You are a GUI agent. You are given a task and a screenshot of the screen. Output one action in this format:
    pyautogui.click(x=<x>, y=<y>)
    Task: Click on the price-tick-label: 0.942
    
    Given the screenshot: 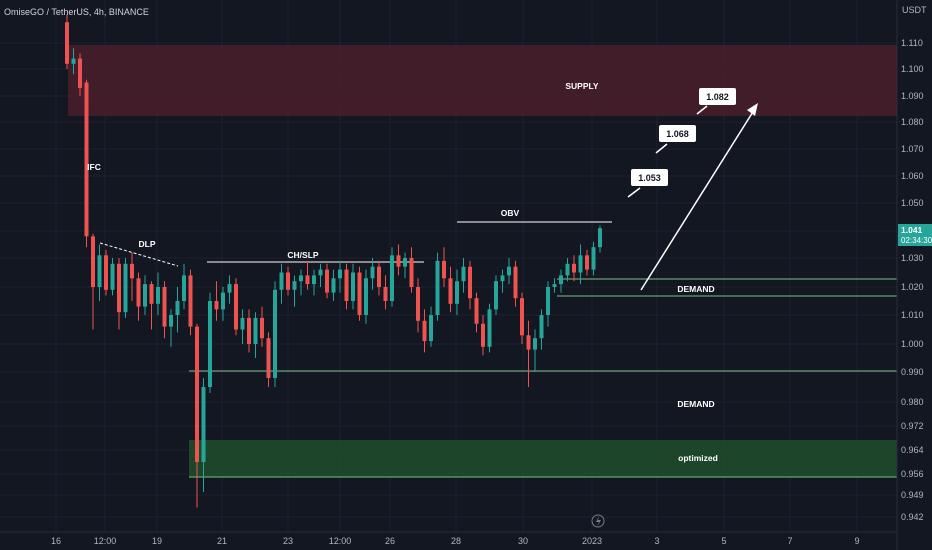 What is the action you would take?
    pyautogui.click(x=912, y=517)
    